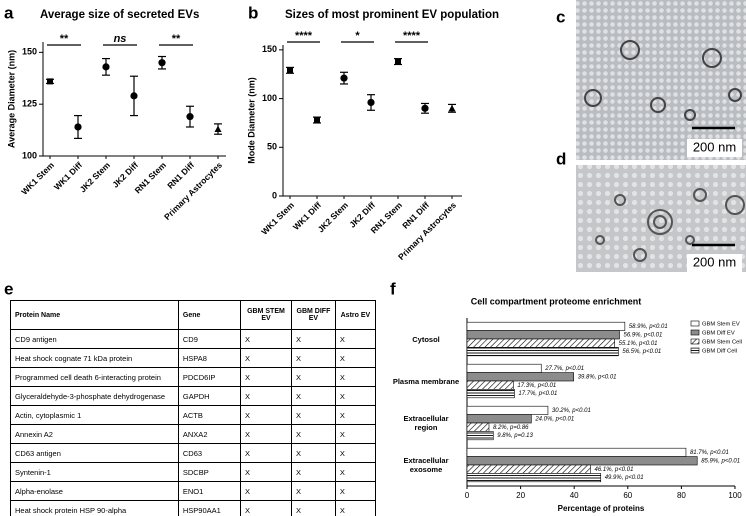 The image size is (746, 516). What do you see at coordinates (426, 465) in the screenshot?
I see `y-tick-label: Extracellular exosome` at bounding box center [426, 465].